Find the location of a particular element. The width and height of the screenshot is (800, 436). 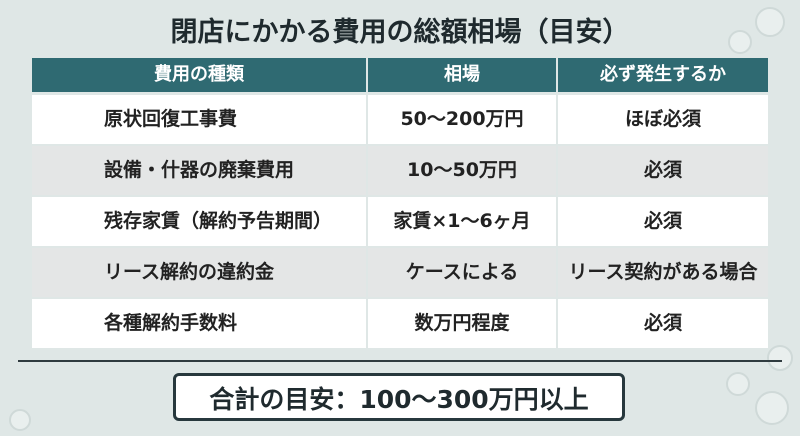

table-cell: 残存家賃（解約予告期間） is located at coordinates (199, 221).